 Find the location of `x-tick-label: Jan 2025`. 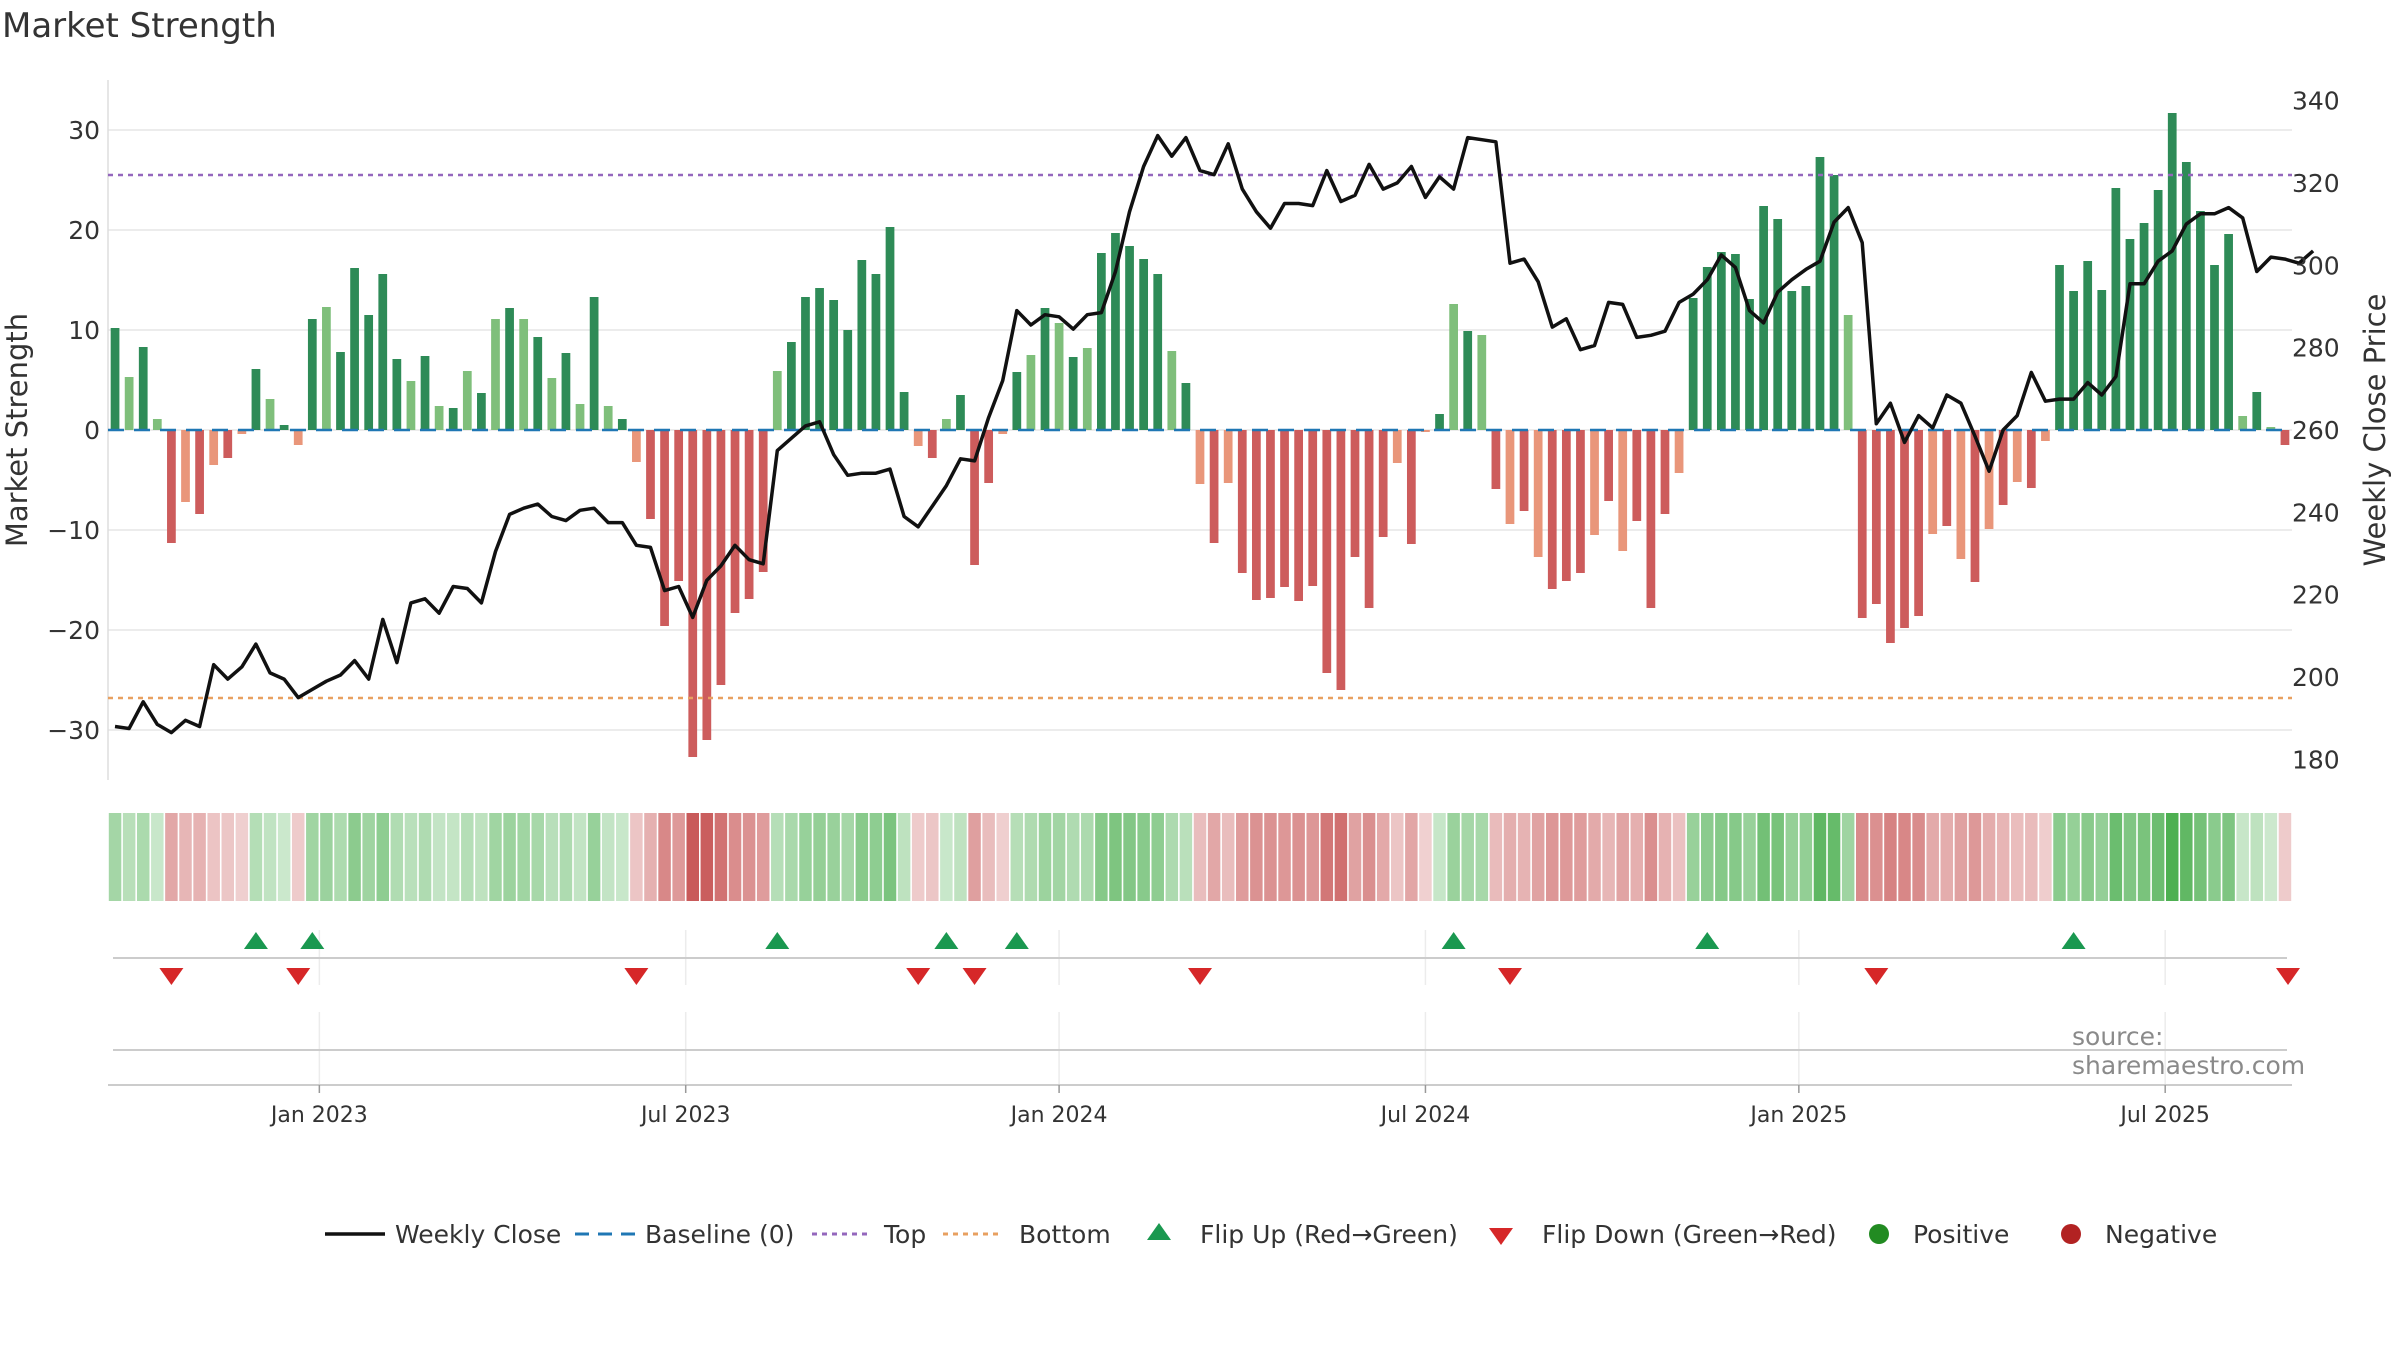

x-tick-label: Jan 2025 is located at coordinates (1797, 1115).